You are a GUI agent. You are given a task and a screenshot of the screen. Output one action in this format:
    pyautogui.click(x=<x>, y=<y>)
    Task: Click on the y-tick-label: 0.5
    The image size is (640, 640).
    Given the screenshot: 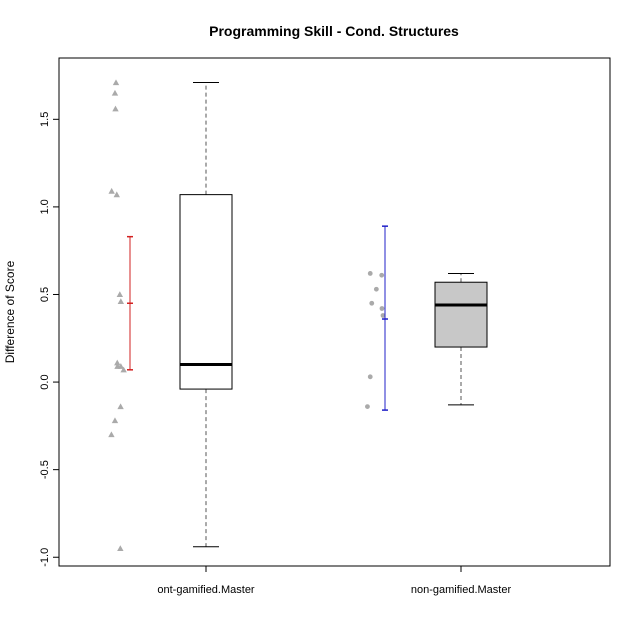 What is the action you would take?
    pyautogui.click(x=45, y=294)
    